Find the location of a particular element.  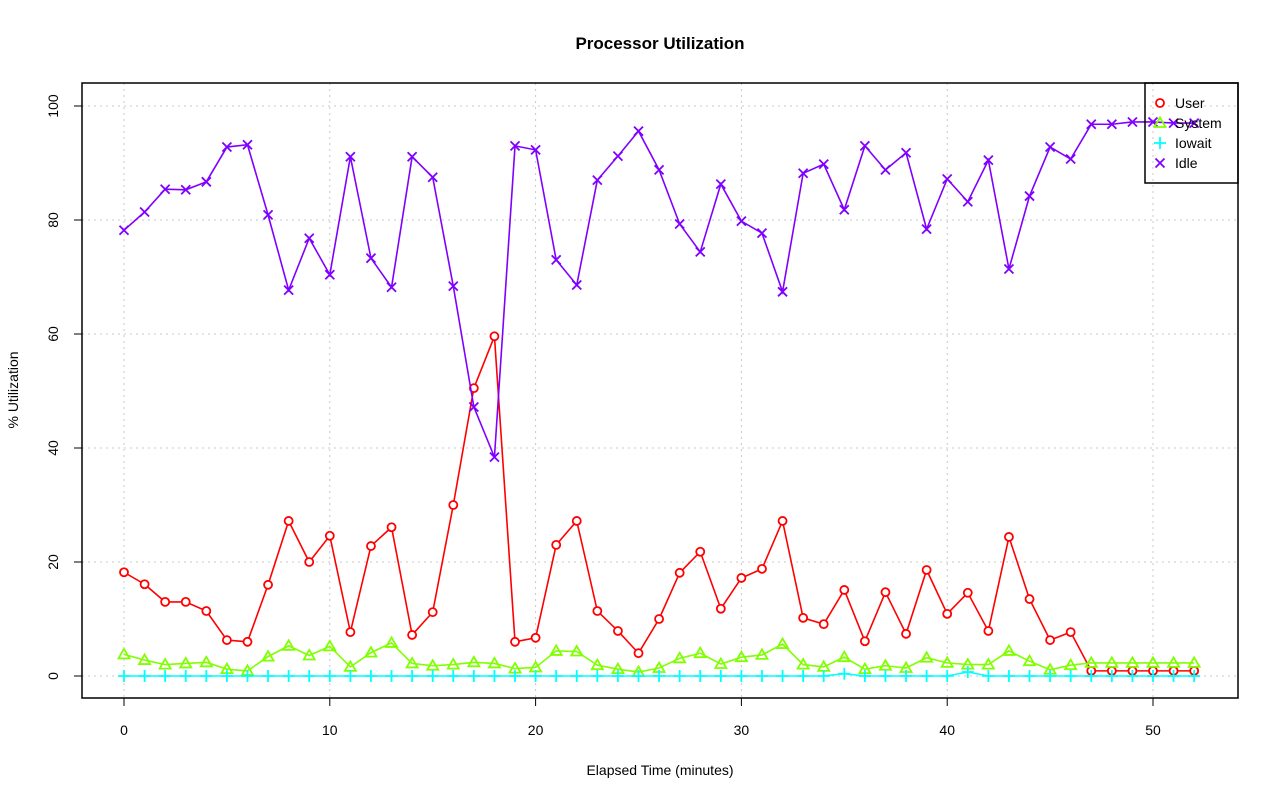

series-line-system is located at coordinates (659, 657).